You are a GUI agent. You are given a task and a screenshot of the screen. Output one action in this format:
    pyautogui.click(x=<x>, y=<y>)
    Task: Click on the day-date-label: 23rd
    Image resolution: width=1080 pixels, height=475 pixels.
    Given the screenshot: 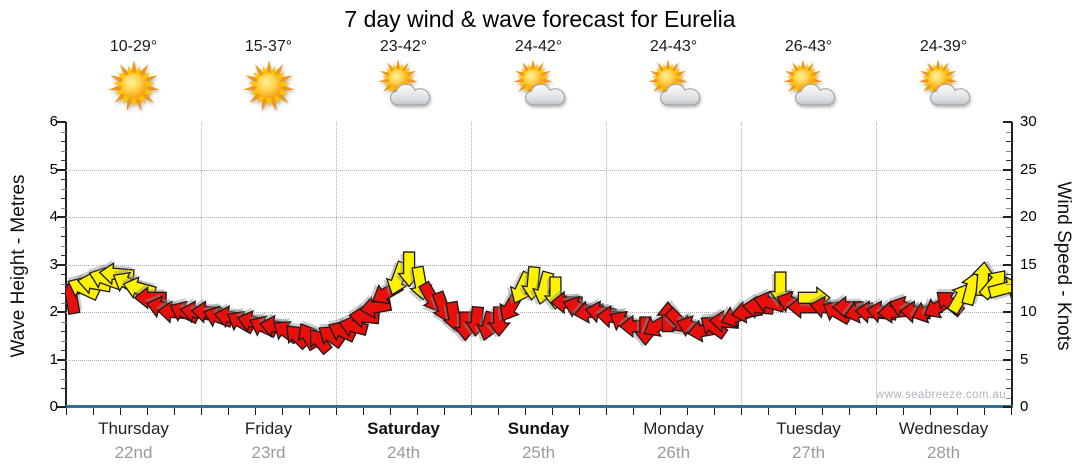 What is the action you would take?
    pyautogui.click(x=268, y=452)
    